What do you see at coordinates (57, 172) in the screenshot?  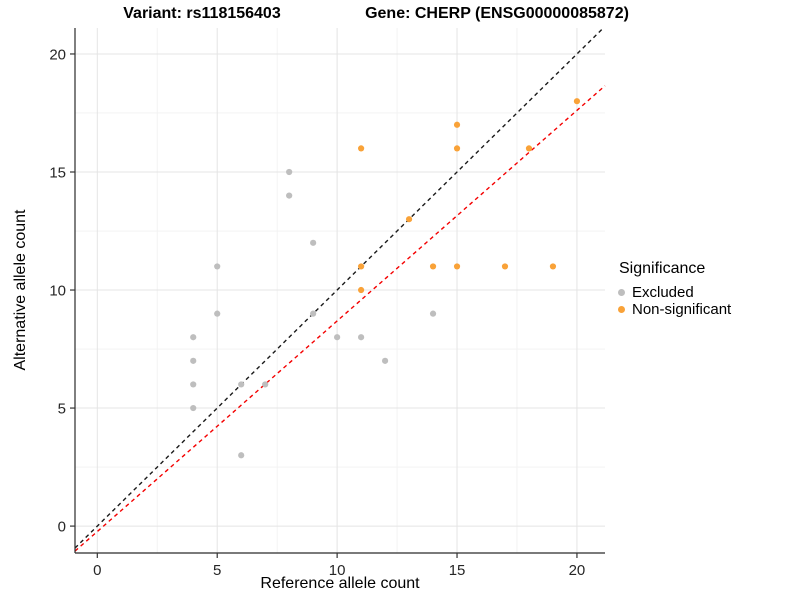 I see `y-tick-label: 15` at bounding box center [57, 172].